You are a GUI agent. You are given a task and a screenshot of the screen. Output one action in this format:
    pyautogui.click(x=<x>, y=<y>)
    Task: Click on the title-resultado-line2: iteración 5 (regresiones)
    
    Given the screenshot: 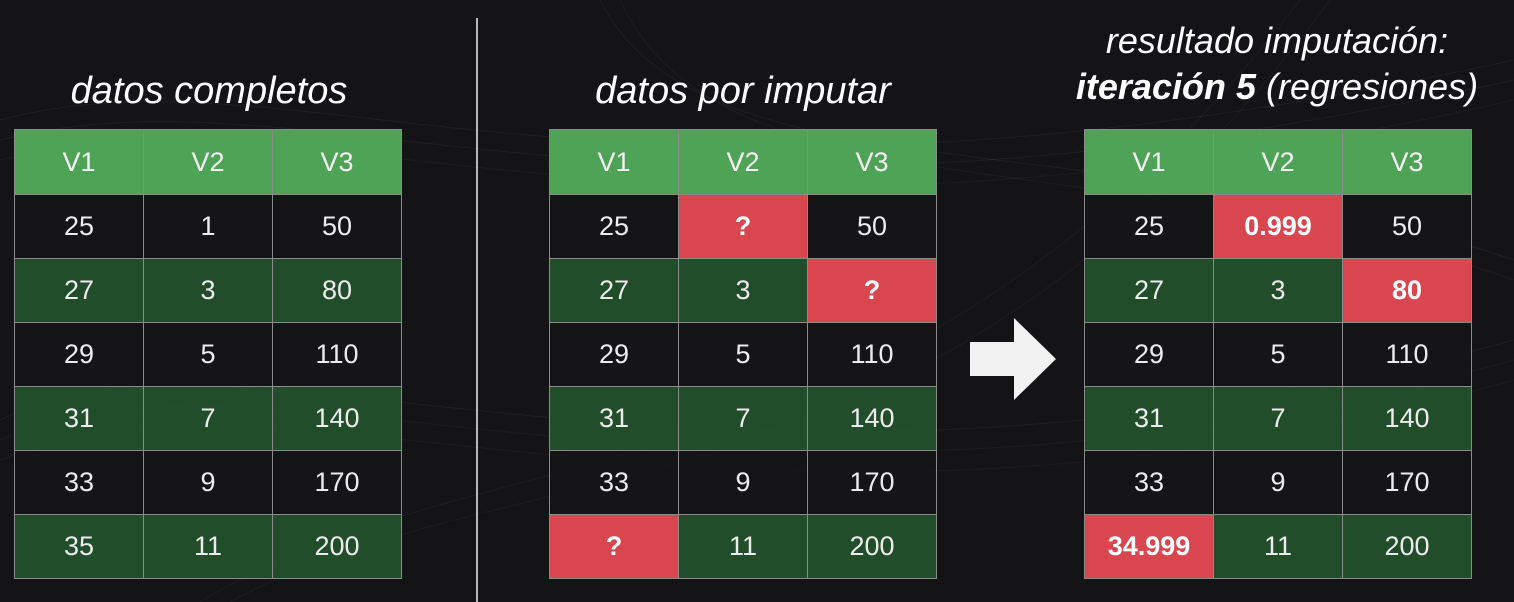 What is the action you would take?
    pyautogui.click(x=1277, y=87)
    